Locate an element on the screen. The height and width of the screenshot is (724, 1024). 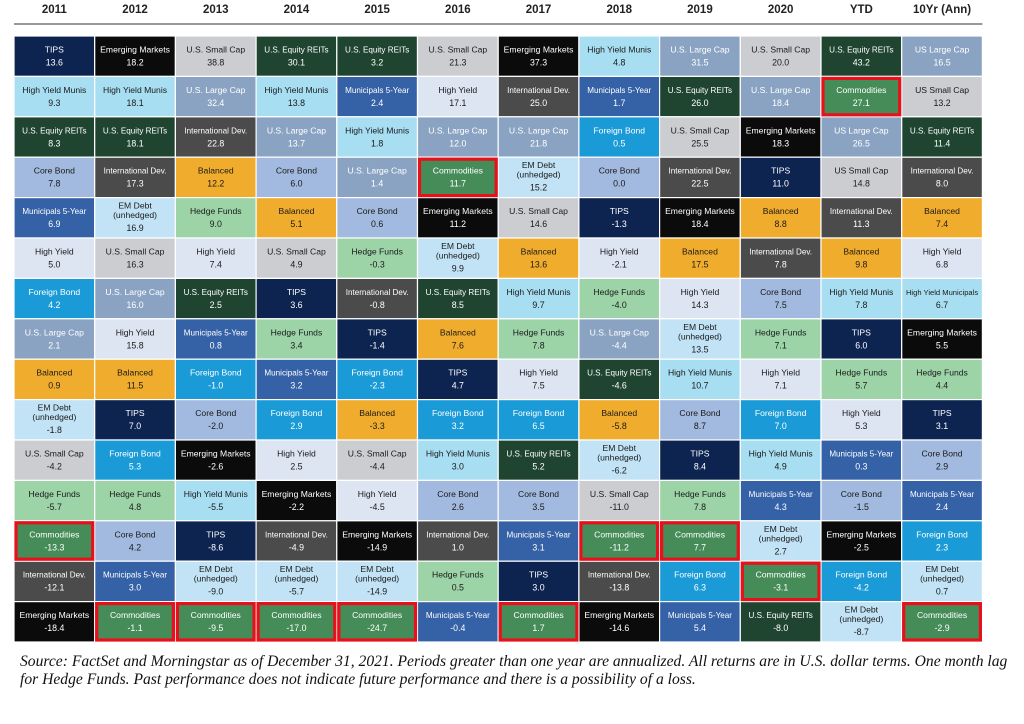
cell-return-value: 6.7 is located at coordinates (942, 305).